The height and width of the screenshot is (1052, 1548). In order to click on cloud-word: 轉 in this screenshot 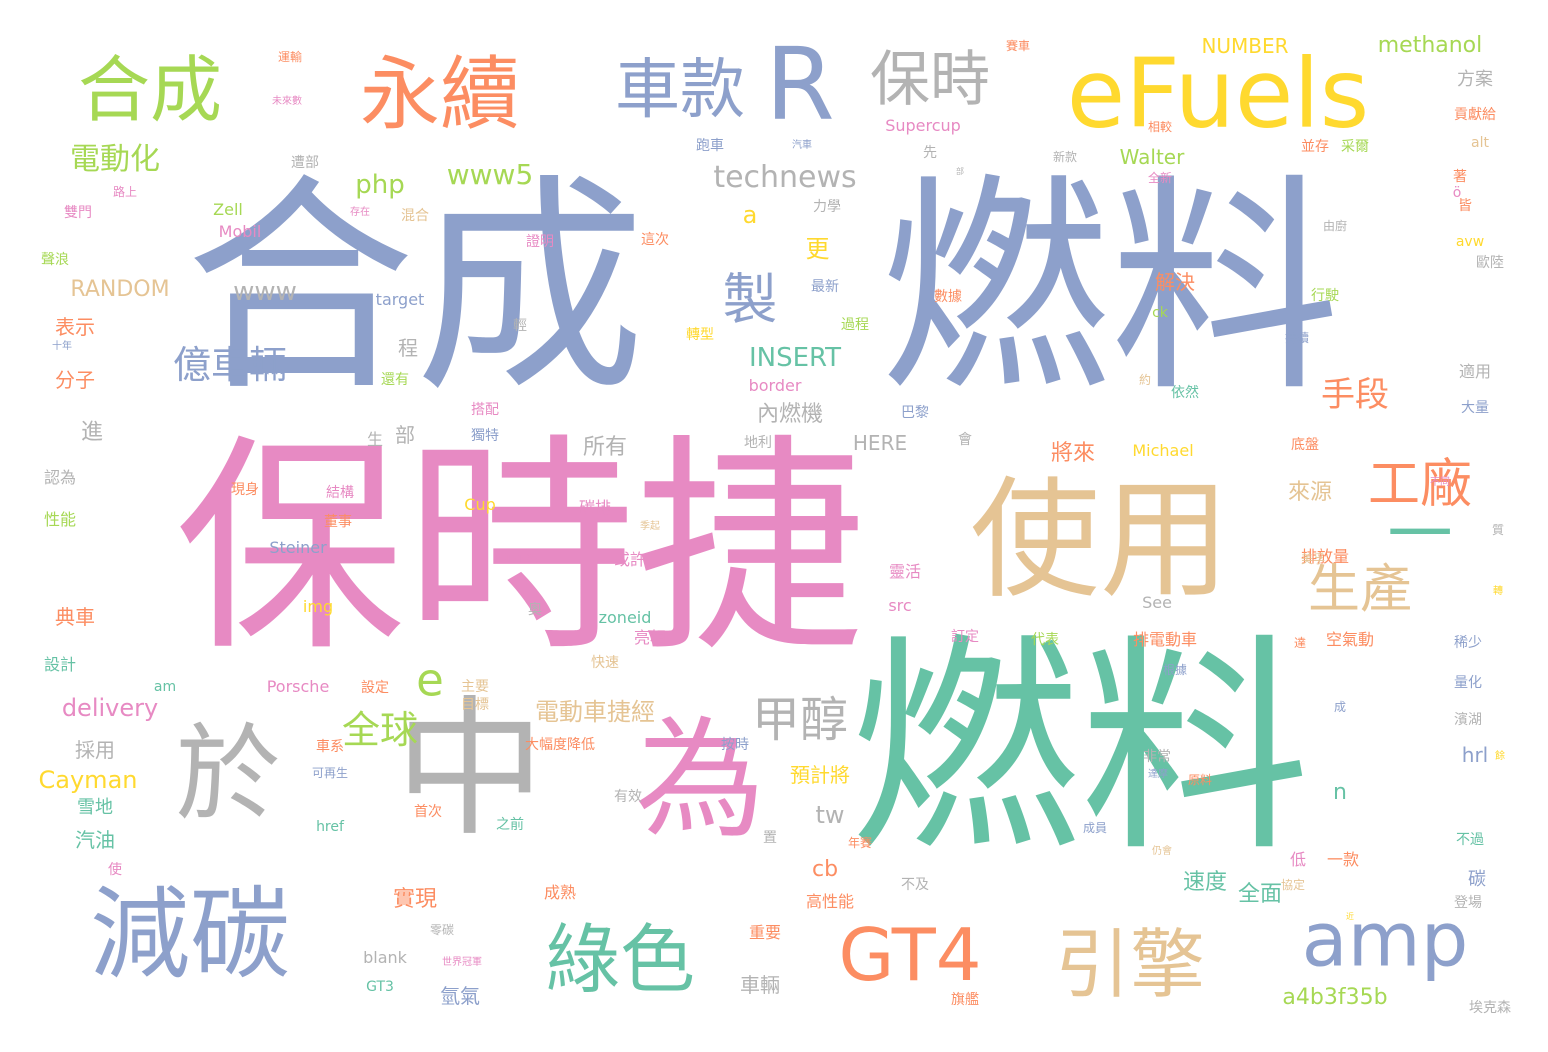, I will do `click(1498, 592)`.